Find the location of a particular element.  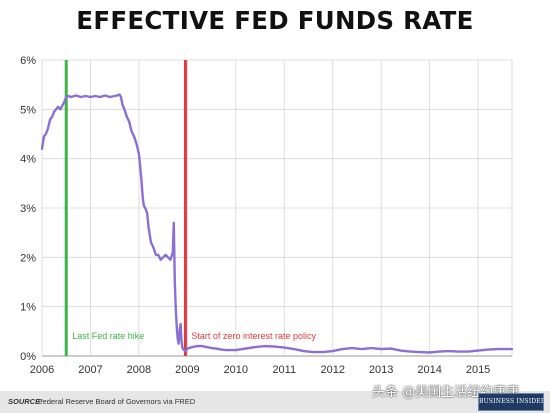

source-label: SOURCE: is located at coordinates (25, 401).